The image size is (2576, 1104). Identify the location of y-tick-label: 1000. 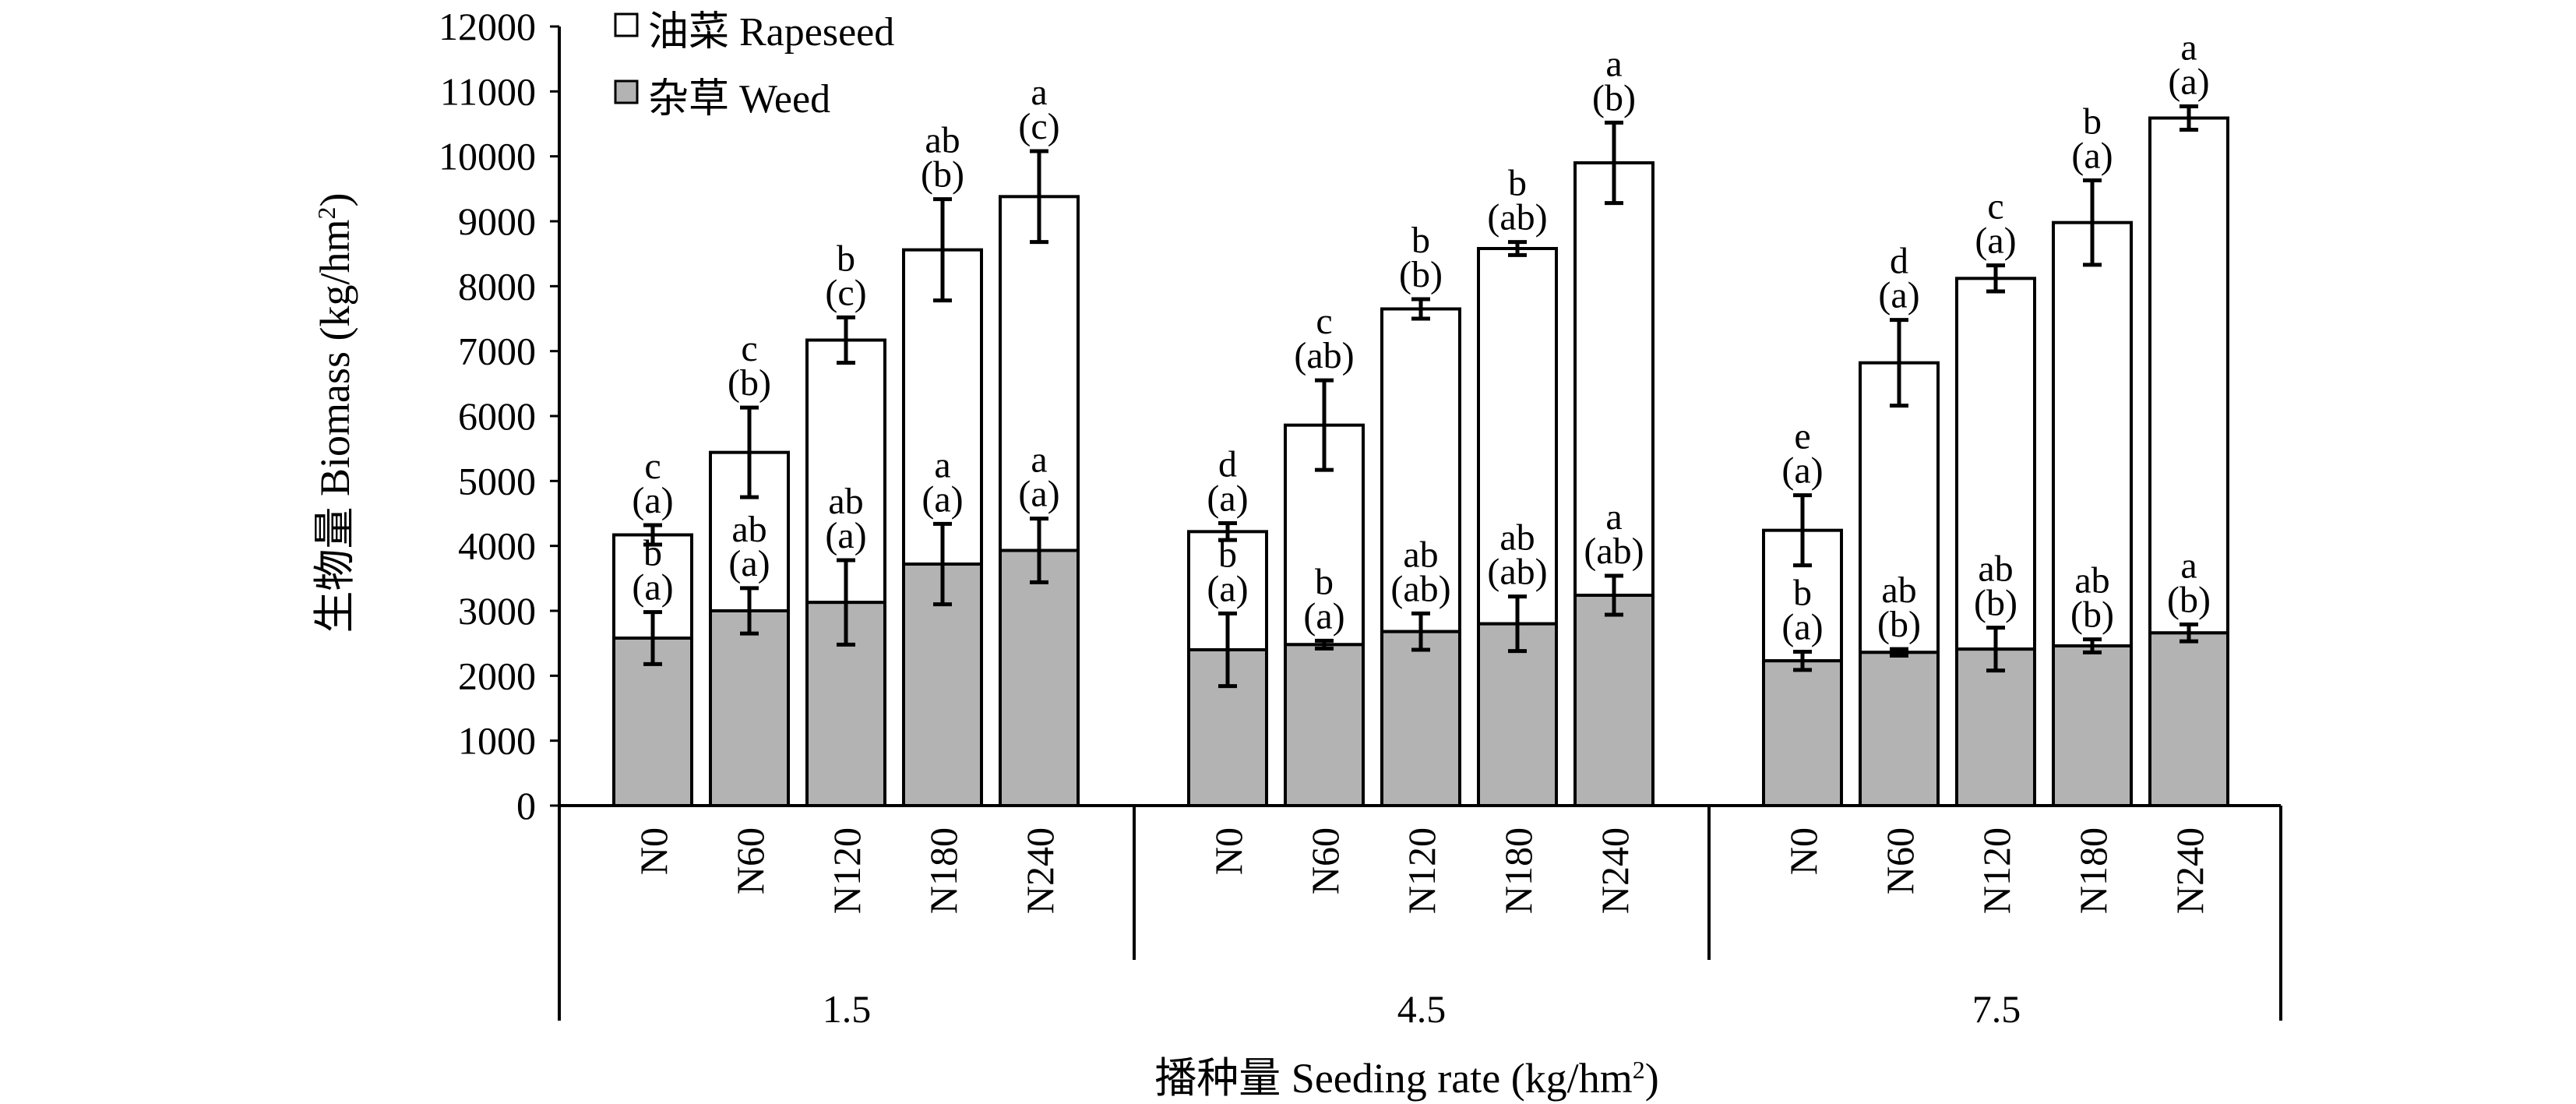
(497, 741).